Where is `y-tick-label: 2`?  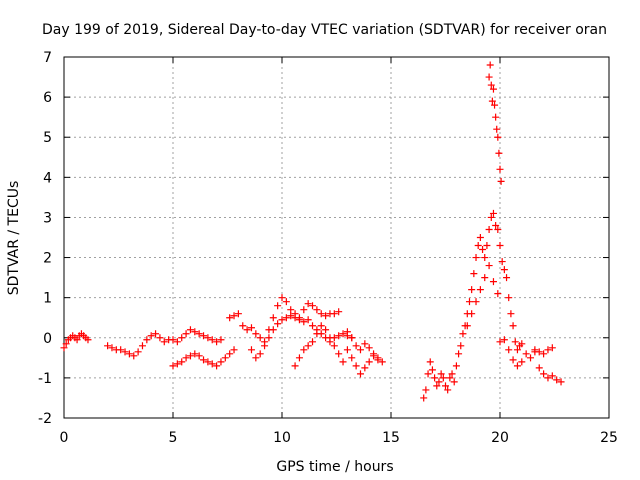 y-tick-label: 2 is located at coordinates (47, 259).